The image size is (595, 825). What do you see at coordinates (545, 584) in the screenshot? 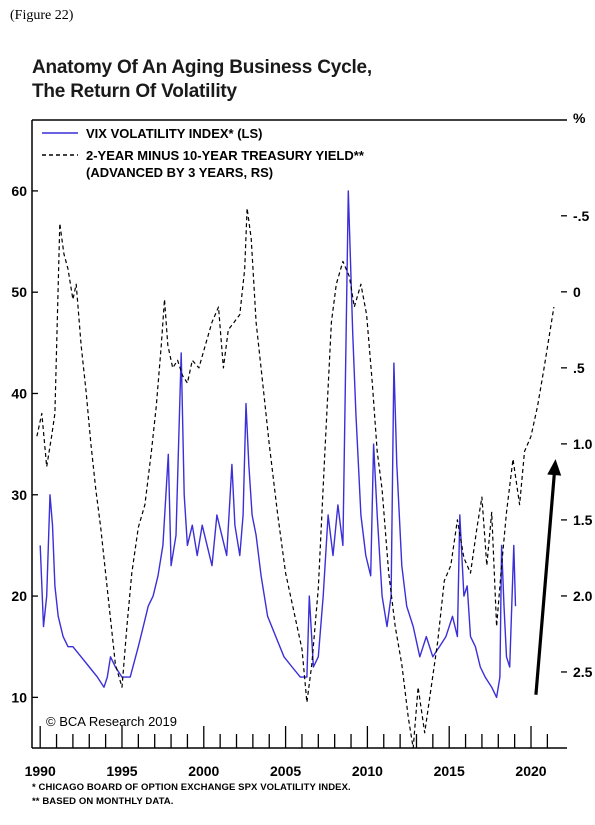
I see `trend-arrow-shaft` at bounding box center [545, 584].